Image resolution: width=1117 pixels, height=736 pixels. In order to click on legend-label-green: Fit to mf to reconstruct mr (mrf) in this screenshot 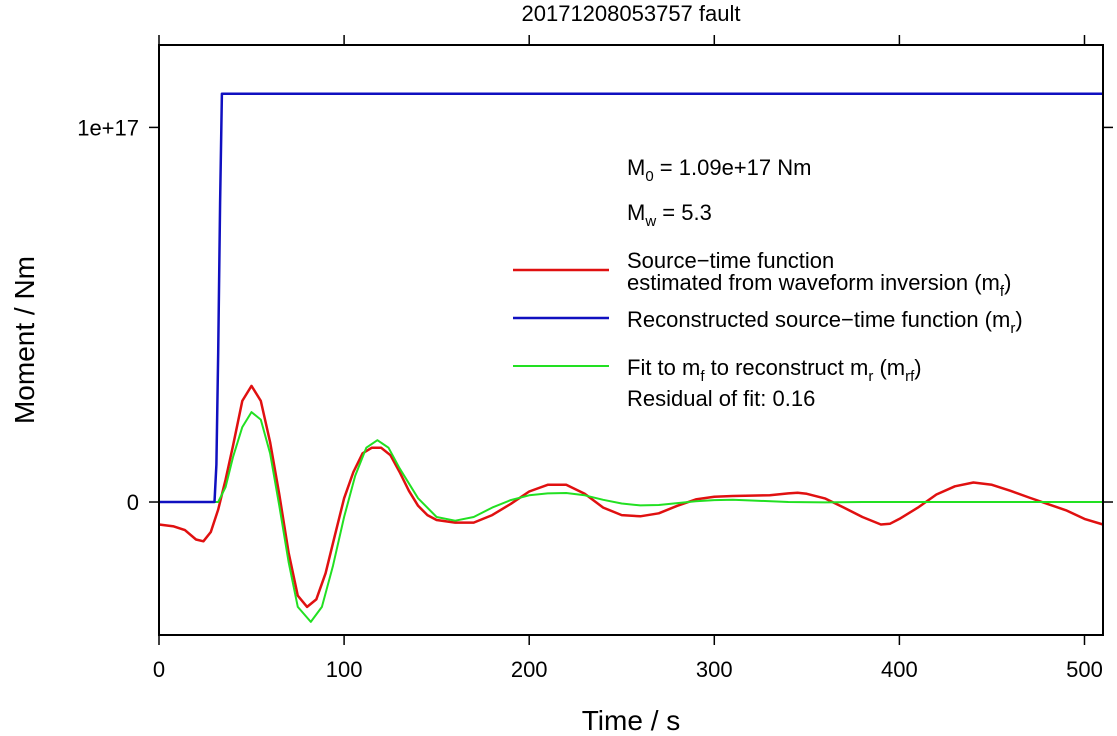, I will do `click(774, 370)`.